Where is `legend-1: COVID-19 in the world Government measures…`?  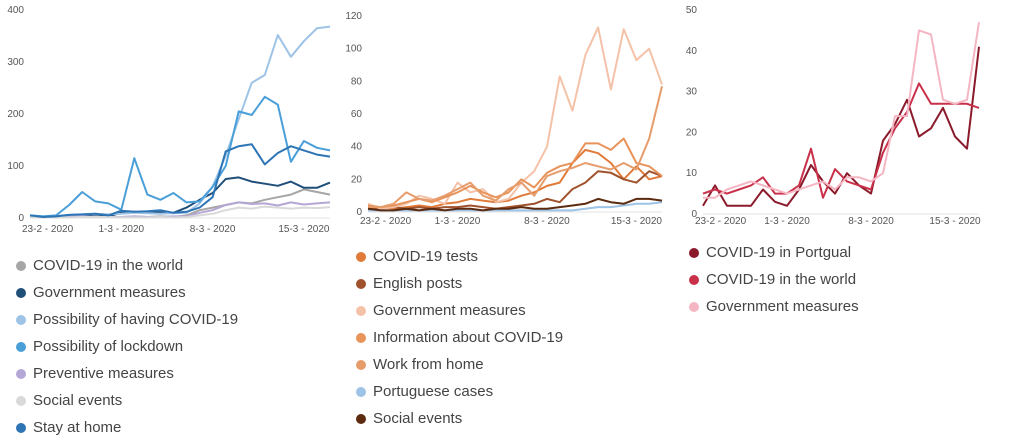
legend-1: COVID-19 in the world Government measures… is located at coordinates (127, 346).